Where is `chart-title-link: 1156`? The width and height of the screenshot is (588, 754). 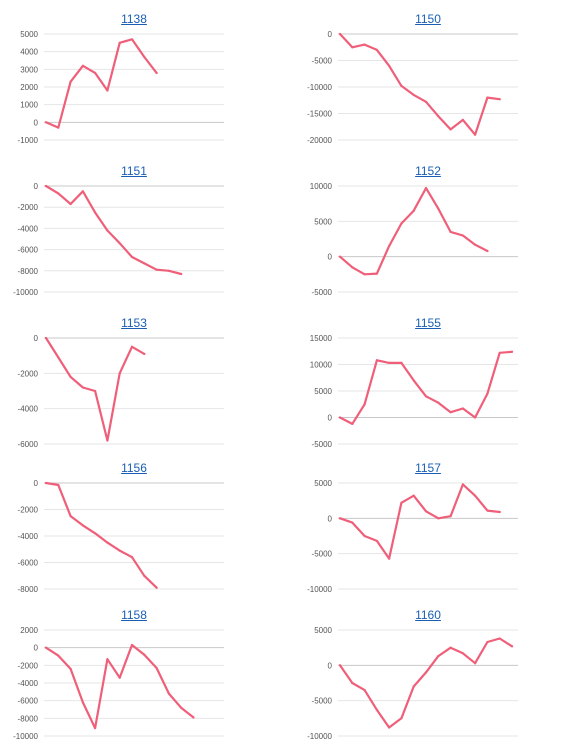
chart-title-link: 1156 is located at coordinates (134, 468).